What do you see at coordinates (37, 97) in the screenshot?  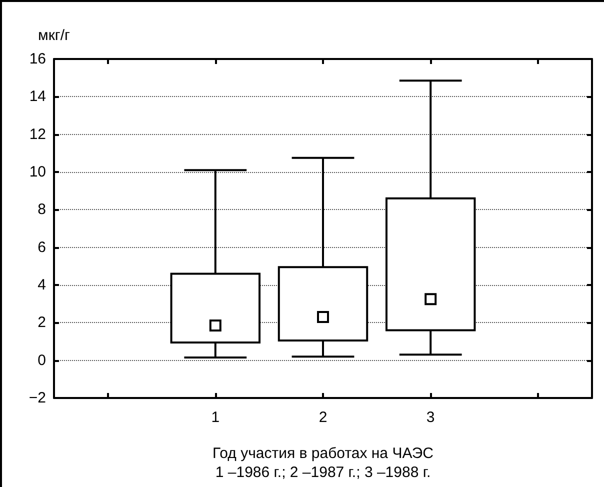 I see `y-tick-label: 14` at bounding box center [37, 97].